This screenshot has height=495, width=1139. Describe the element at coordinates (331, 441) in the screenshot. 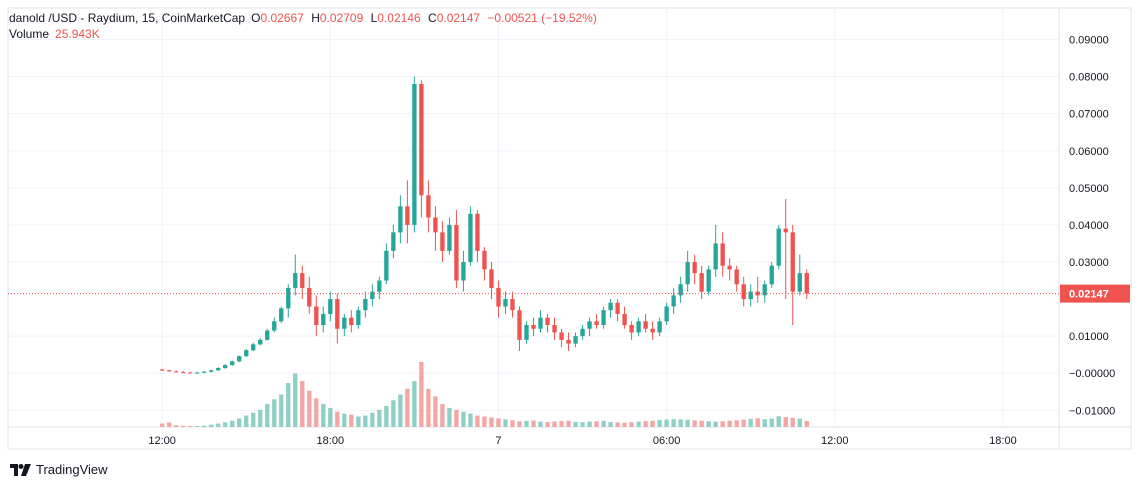

I see `x-tick-label: 18:00` at that location.